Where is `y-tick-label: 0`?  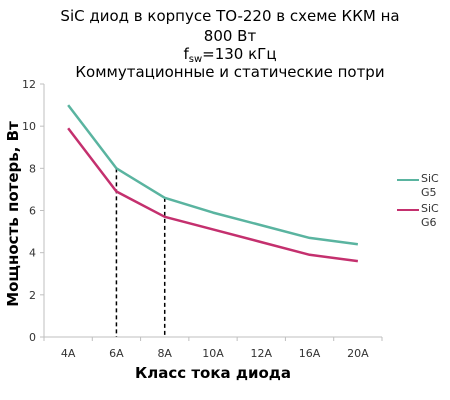 y-tick-label: 0 is located at coordinates (32, 337).